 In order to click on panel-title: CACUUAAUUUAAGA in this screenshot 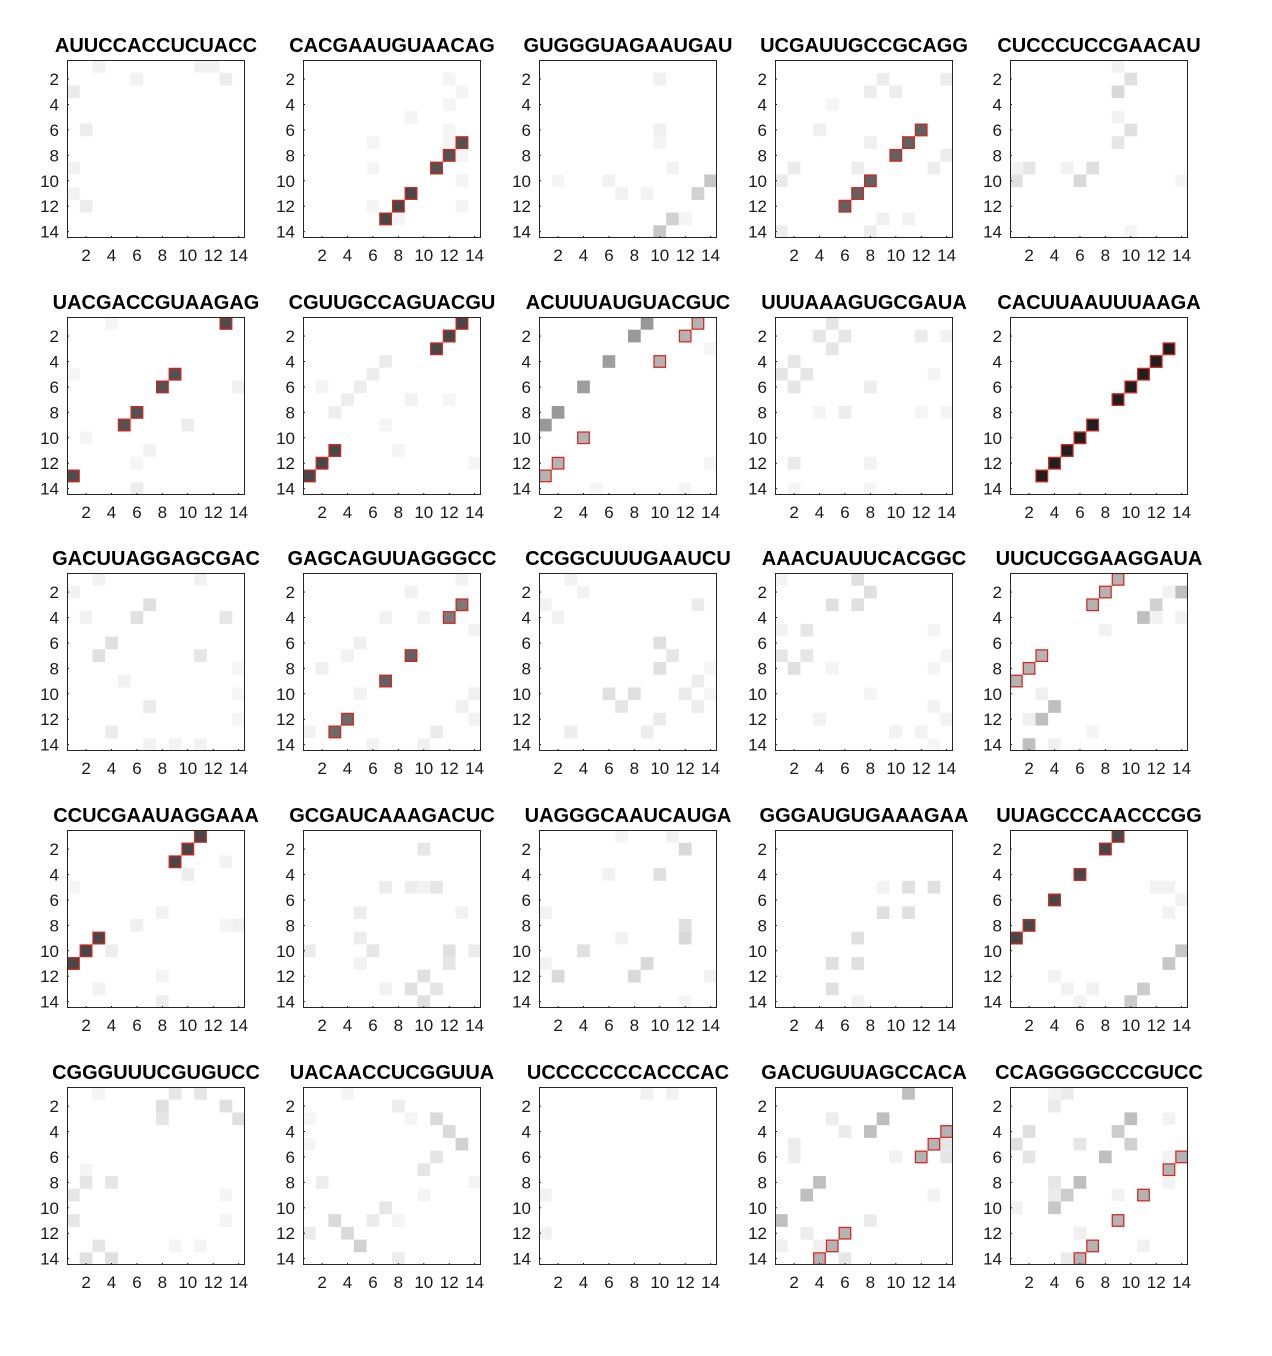, I will do `click(1098, 303)`.